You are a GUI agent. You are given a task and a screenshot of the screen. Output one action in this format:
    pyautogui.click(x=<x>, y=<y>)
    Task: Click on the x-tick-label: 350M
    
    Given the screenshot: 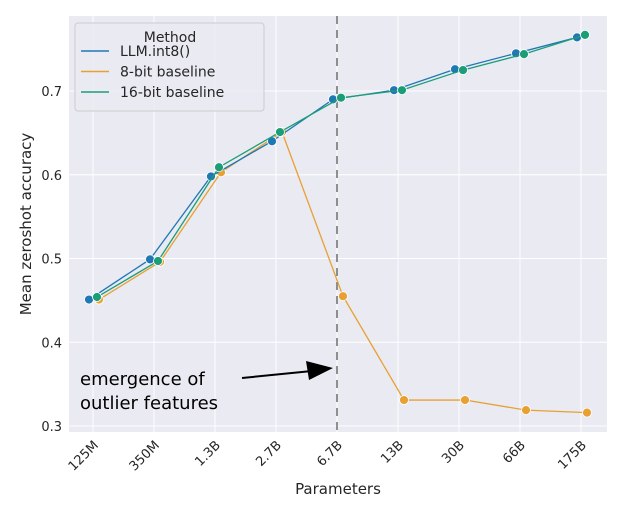 What is the action you would take?
    pyautogui.click(x=145, y=456)
    